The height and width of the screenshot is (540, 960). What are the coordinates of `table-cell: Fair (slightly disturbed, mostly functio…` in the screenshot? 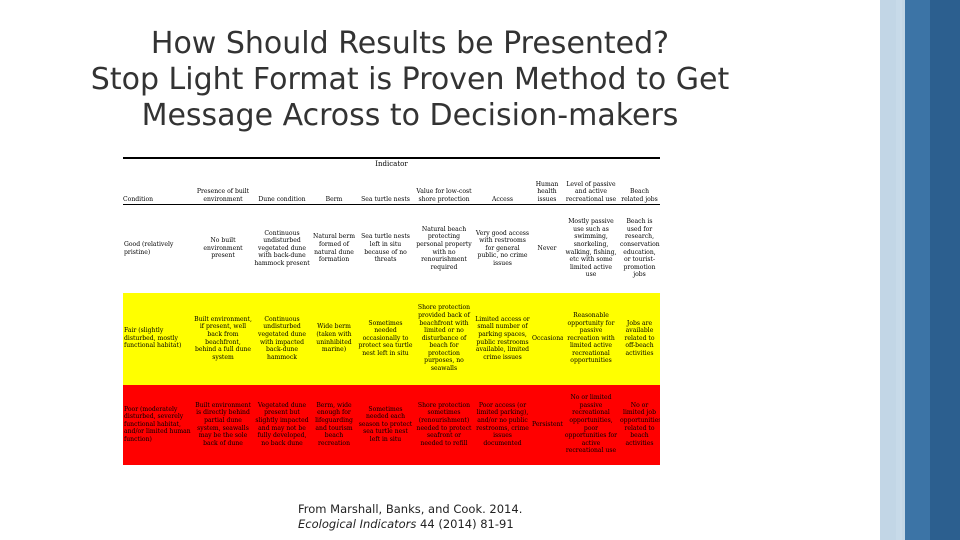 It's located at (158, 338).